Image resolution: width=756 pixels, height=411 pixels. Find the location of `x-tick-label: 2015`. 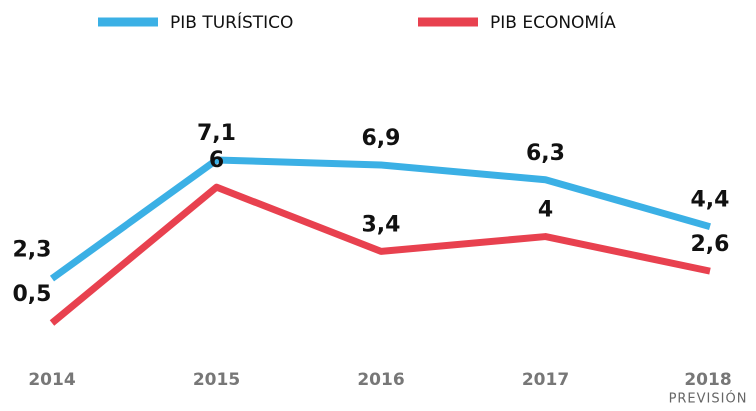

x-tick-label: 2015 is located at coordinates (216, 380).